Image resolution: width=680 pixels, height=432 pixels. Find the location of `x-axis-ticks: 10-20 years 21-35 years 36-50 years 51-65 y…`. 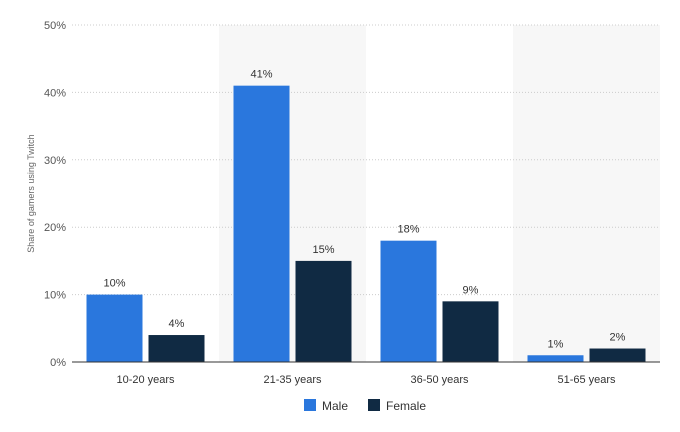

x-axis-ticks: 10-20 years 21-35 years 36-50 years 51-65 y… is located at coordinates (366, 380).